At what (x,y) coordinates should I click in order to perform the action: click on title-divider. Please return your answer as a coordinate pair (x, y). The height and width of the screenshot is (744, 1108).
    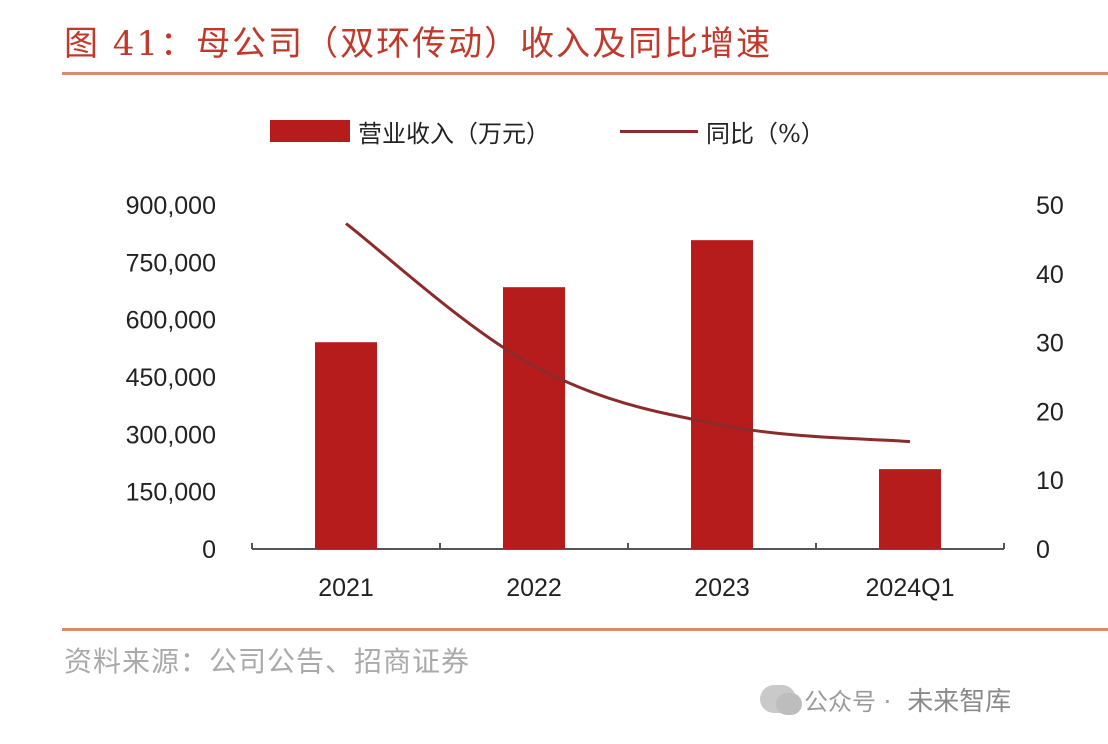
    Looking at the image, I should click on (585, 73).